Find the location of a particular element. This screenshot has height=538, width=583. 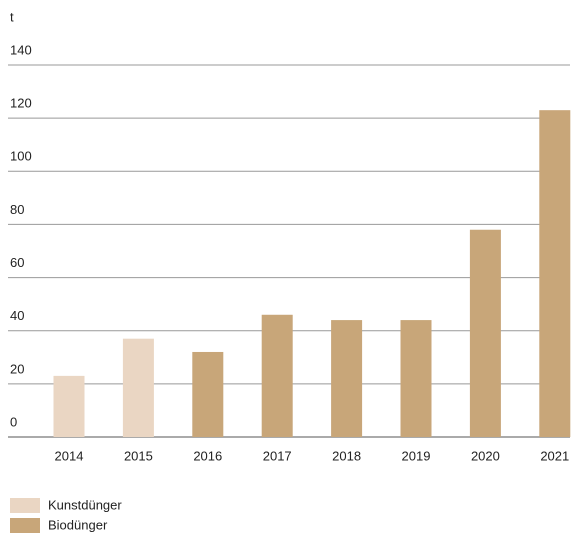

y-tick-label: 60 is located at coordinates (17, 262).